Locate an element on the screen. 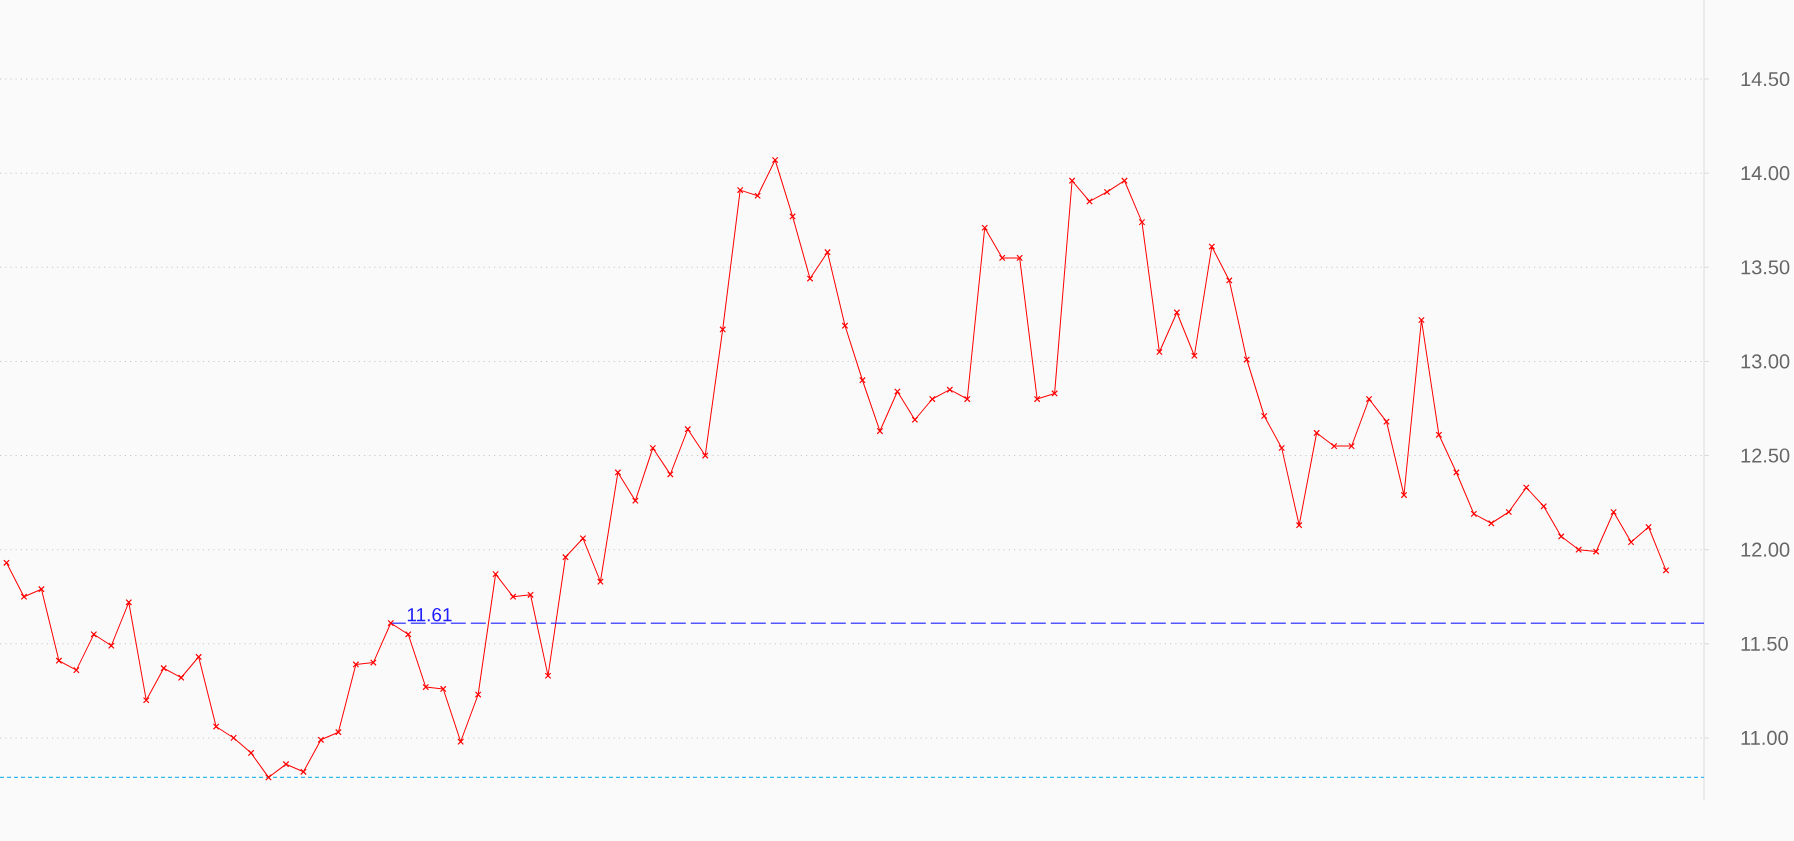 Image resolution: width=1794 pixels, height=841 pixels. y-tick-label: 13.00 is located at coordinates (1765, 361).